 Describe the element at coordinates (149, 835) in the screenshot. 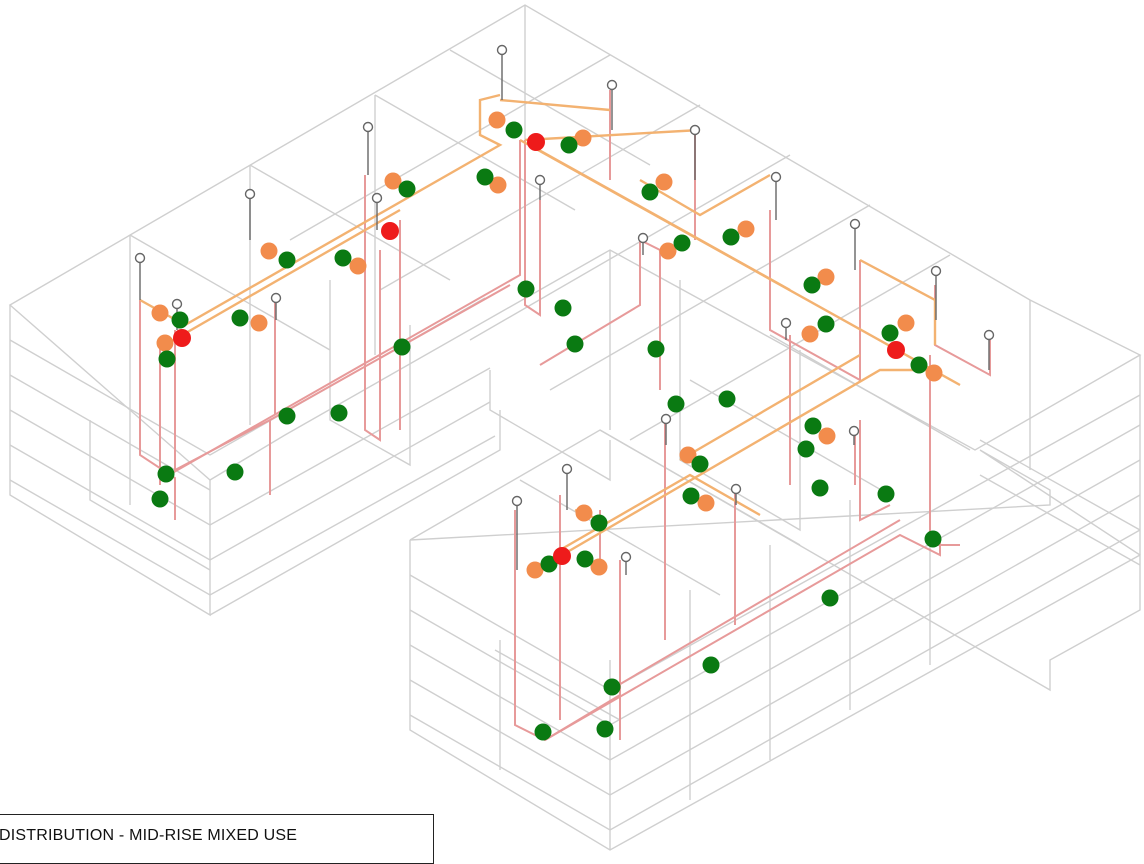

I see `title-block-text: DISTRIBUTION - MID-RISE MIXED USE` at that location.